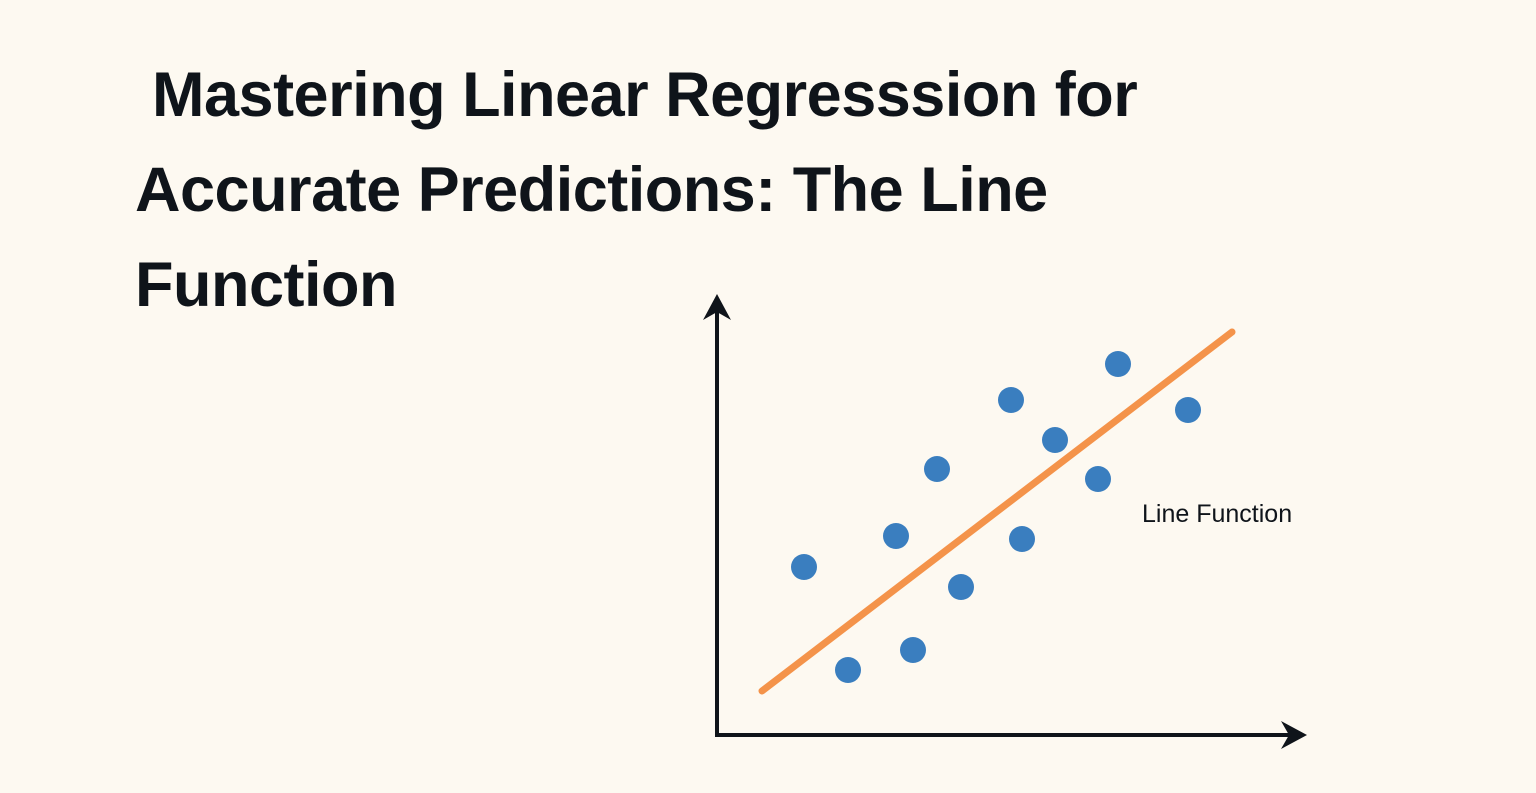 Image resolution: width=1536 pixels, height=793 pixels. I want to click on line-label: Line Function, so click(1217, 514).